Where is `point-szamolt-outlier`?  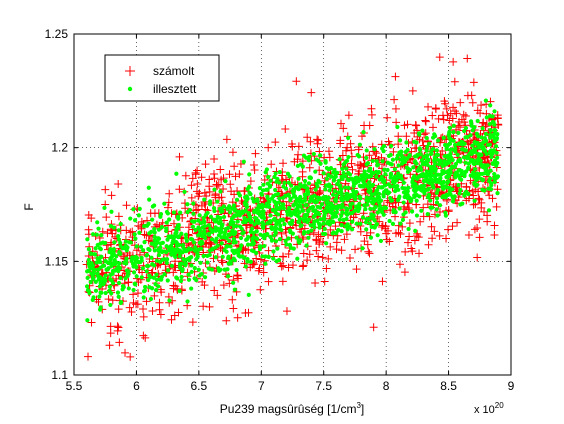
point-szamolt-outlier is located at coordinates (373, 327).